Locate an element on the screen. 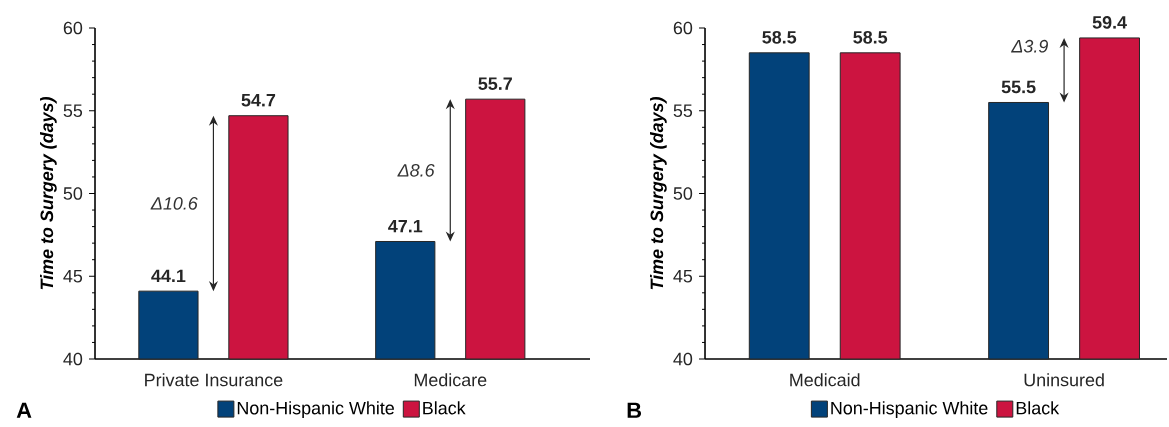 The image size is (1169, 427). x-tick-label: Medicare is located at coordinates (450, 380).